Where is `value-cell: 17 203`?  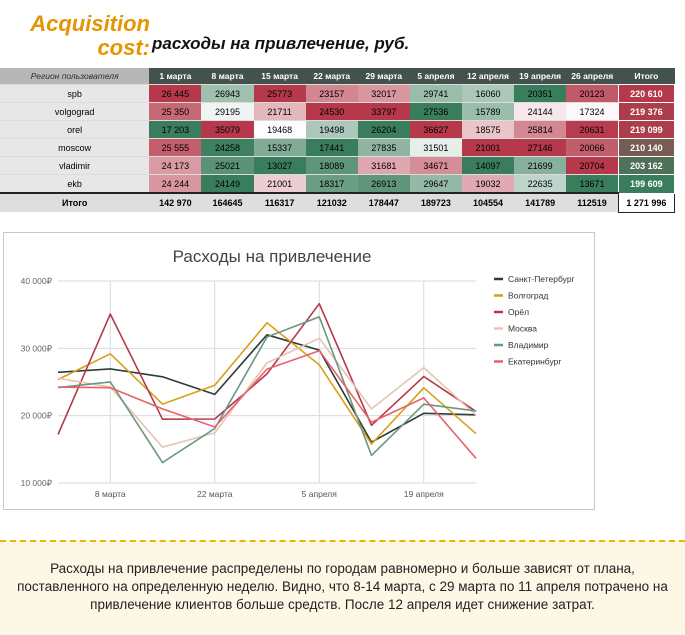
value-cell: 17 203 is located at coordinates (175, 129).